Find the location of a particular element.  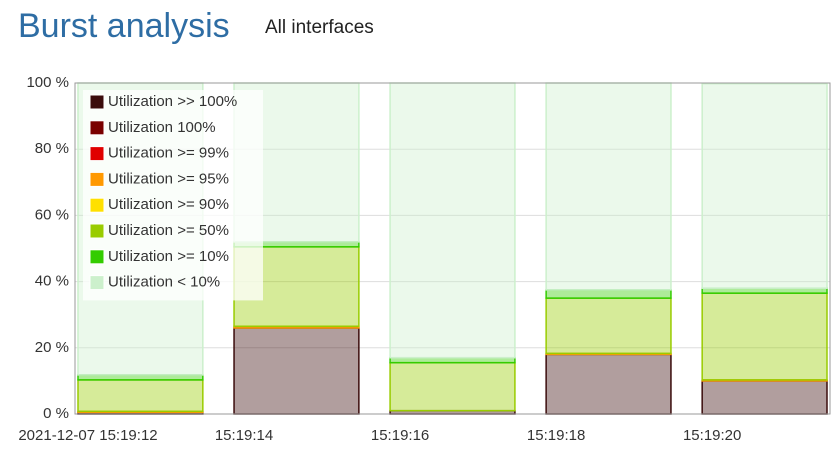

chart-title: Burst analysis is located at coordinates (124, 26).